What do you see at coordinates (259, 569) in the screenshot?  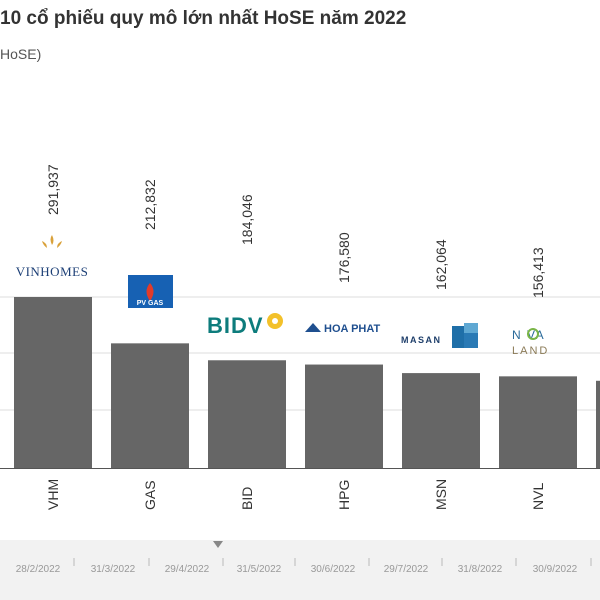 I see `timeline-label: 31/5/2022` at bounding box center [259, 569].